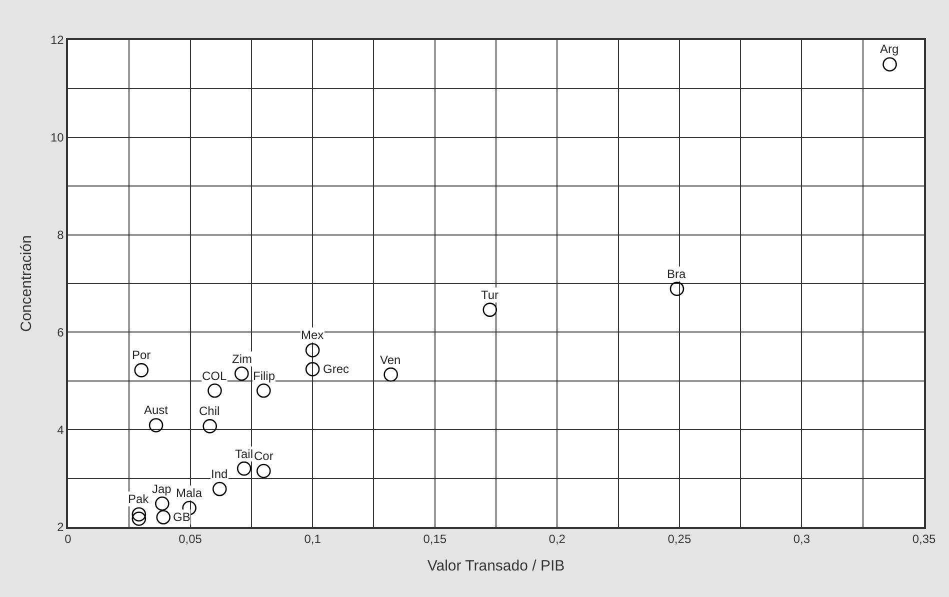 This screenshot has width=949, height=597. Describe the element at coordinates (313, 539) in the screenshot. I see `x-tick-label: 0,1` at that location.